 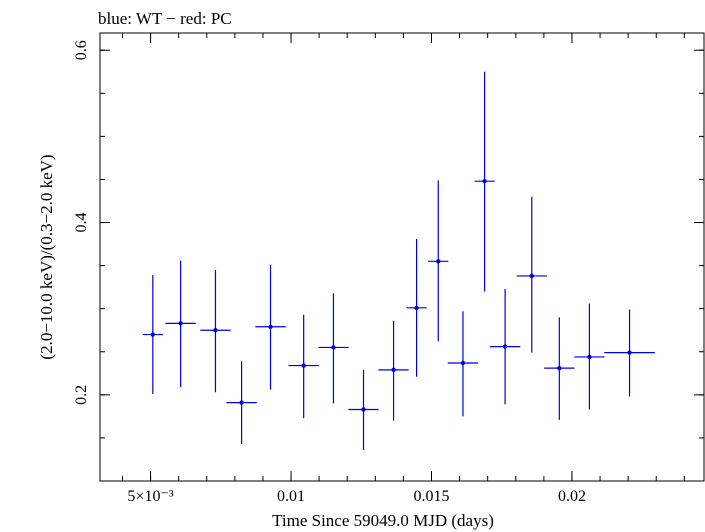 What do you see at coordinates (383, 520) in the screenshot?
I see `x-axis-label: Time Since 59049.0 MJD (days)` at bounding box center [383, 520].